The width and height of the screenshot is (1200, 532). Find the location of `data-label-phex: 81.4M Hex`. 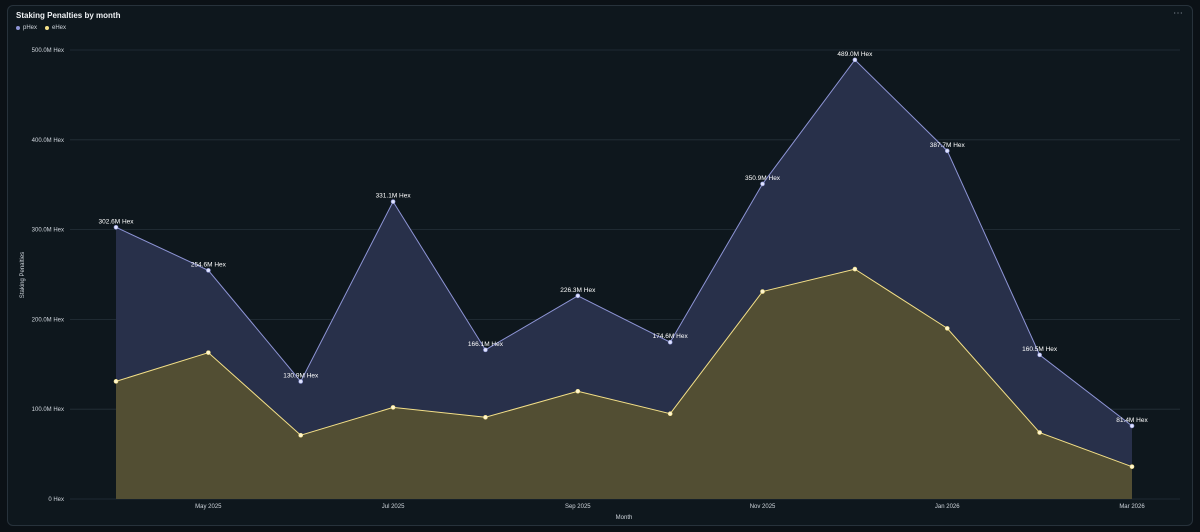

data-label-phex: 81.4M Hex is located at coordinates (1132, 420).